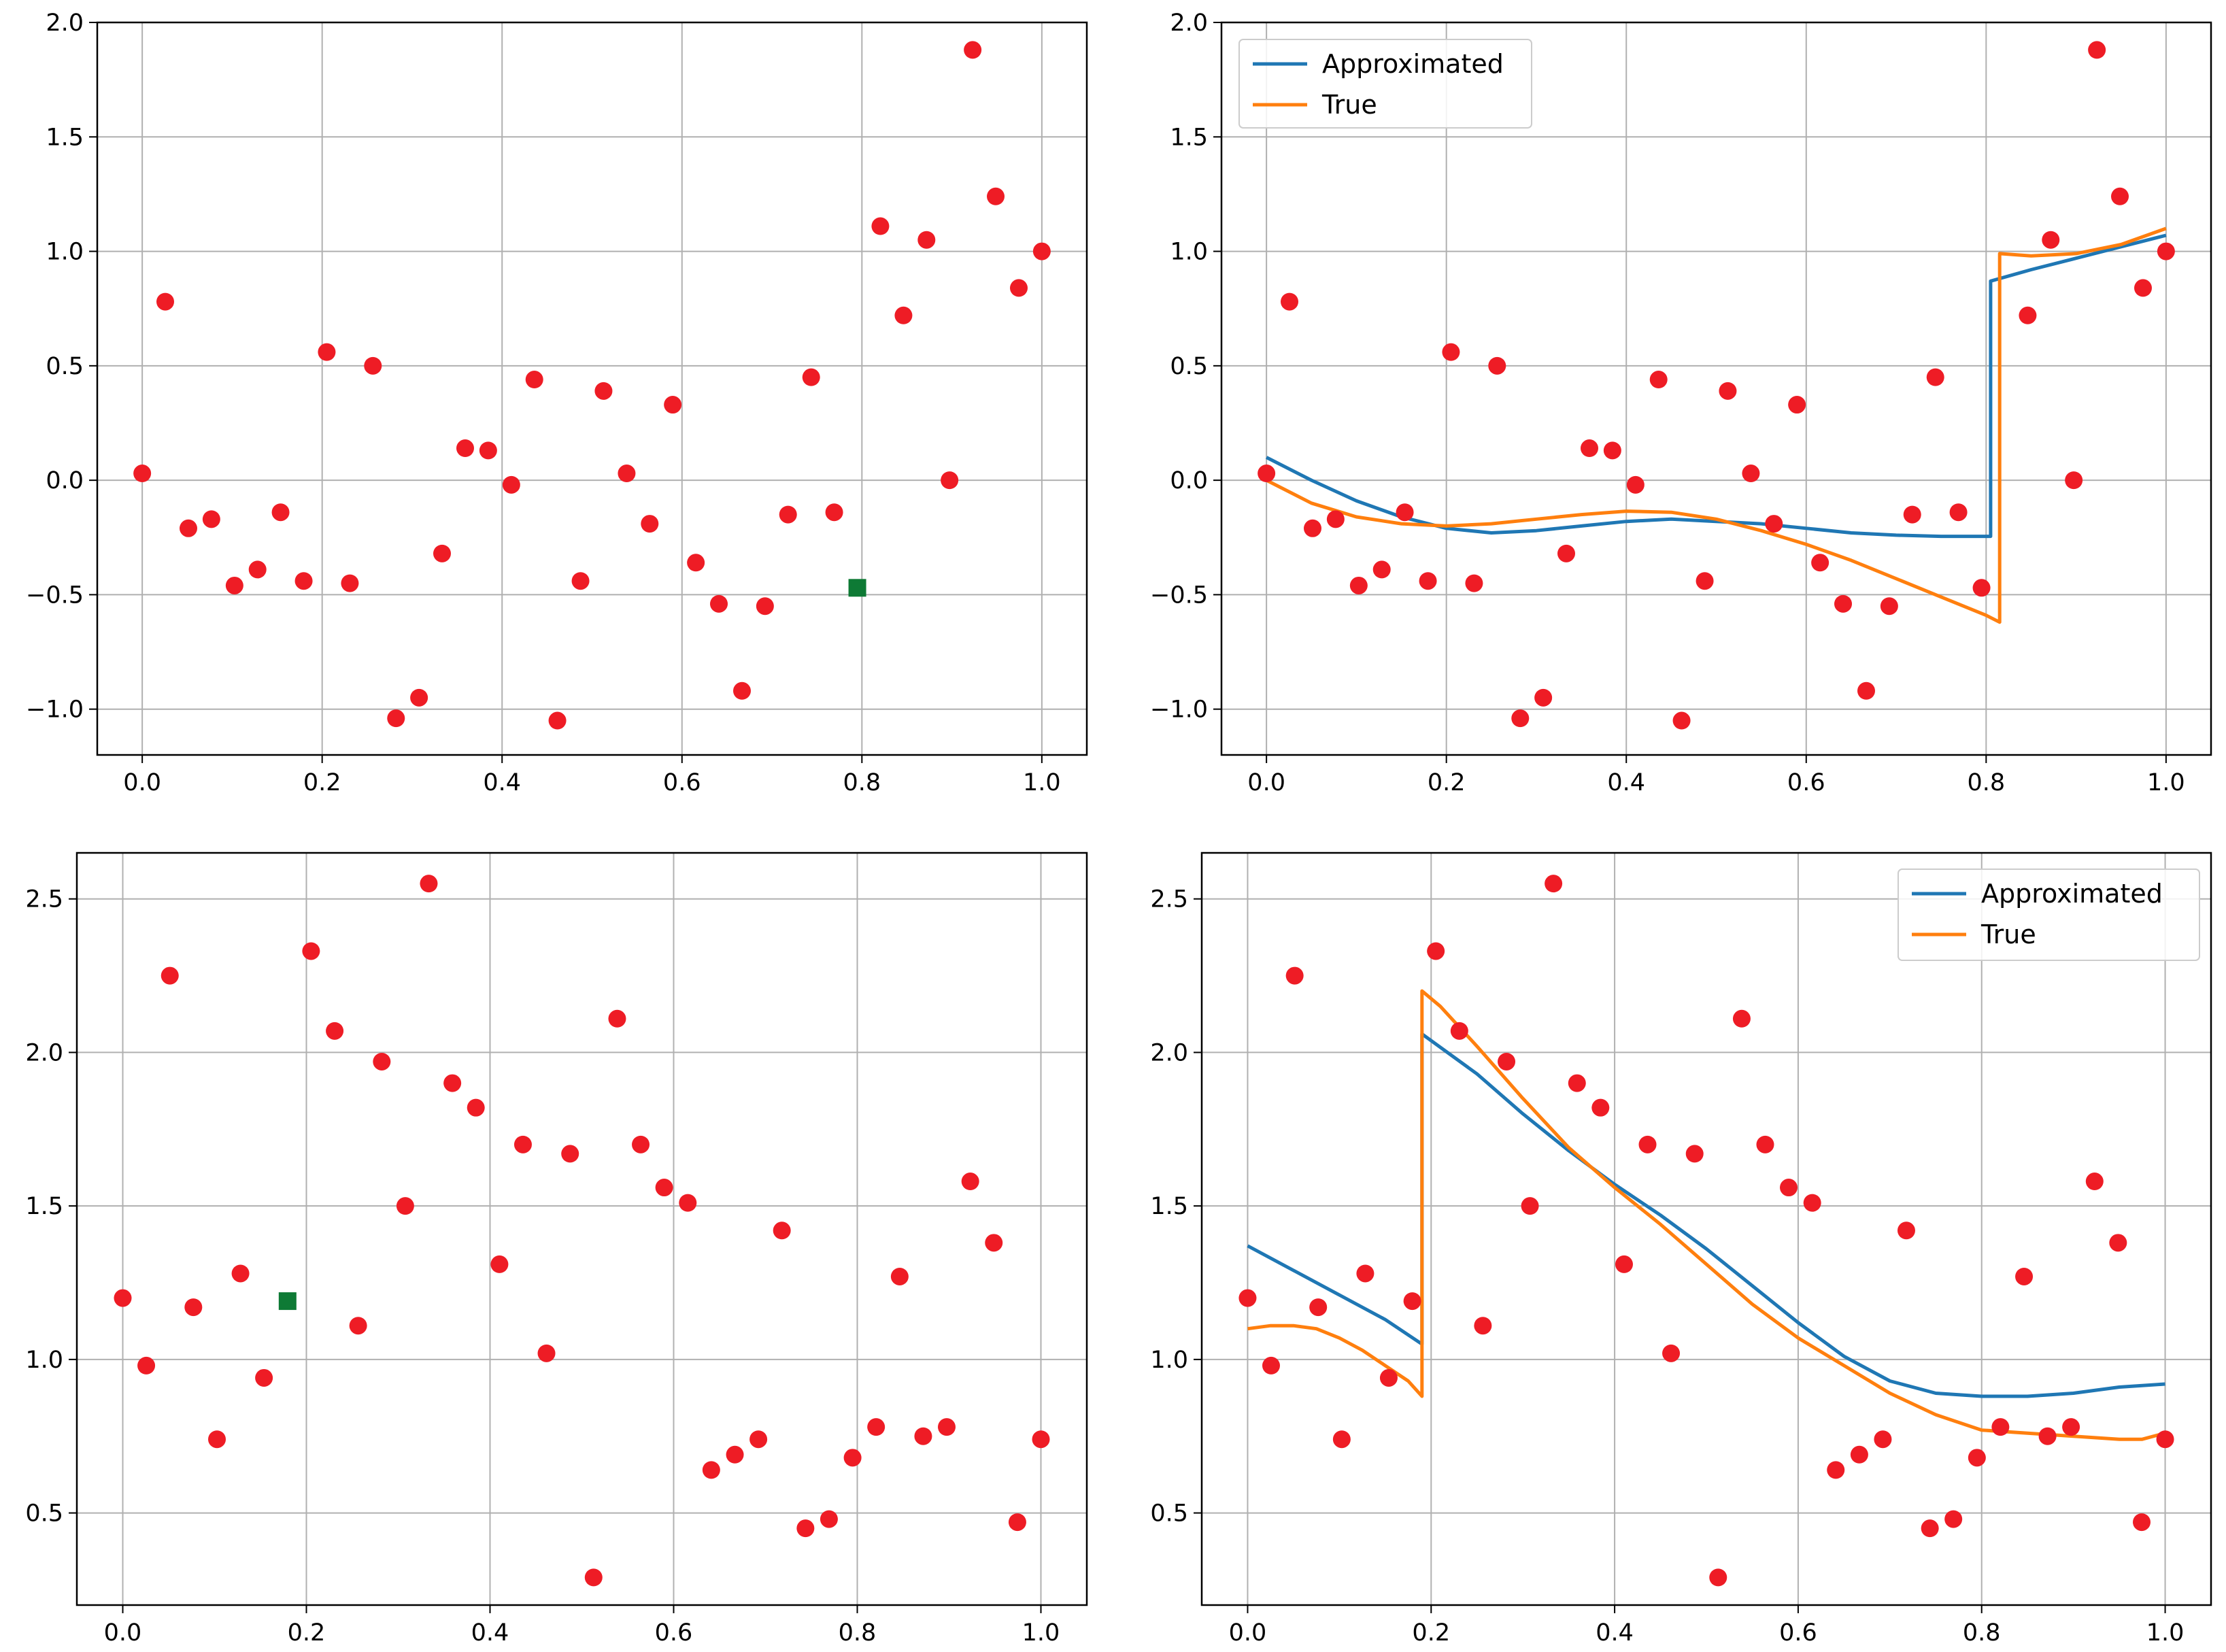 This screenshot has width=2226, height=1652. Describe the element at coordinates (1982, 1633) in the screenshot. I see `x-tick-label: 0.8` at that location.